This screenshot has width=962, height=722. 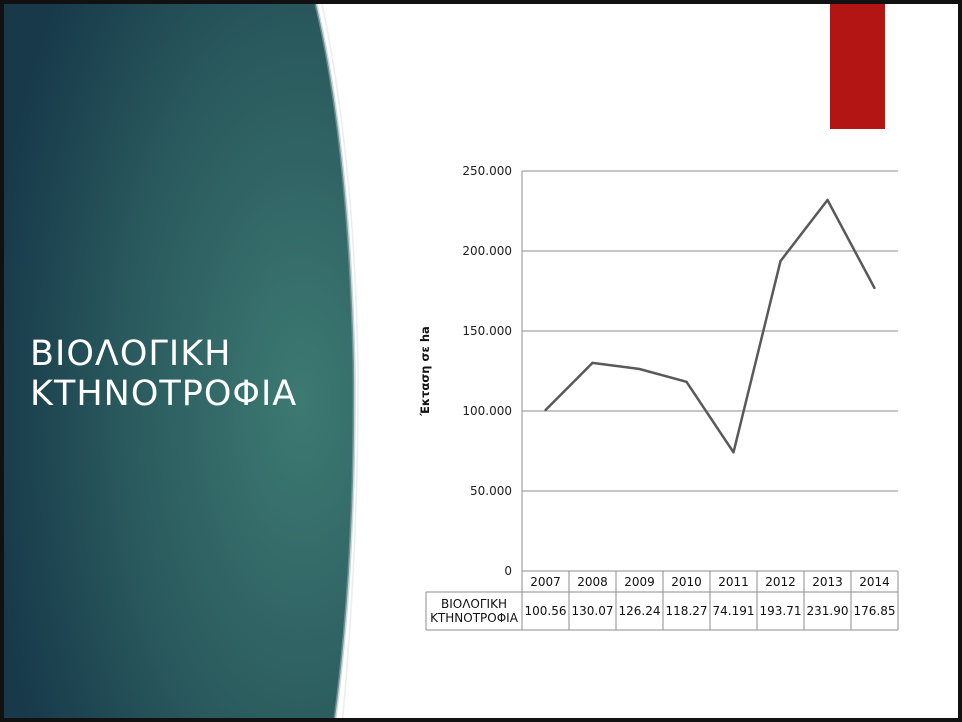 What do you see at coordinates (734, 611) in the screenshot?
I see `table-value-cell: 74.191` at bounding box center [734, 611].